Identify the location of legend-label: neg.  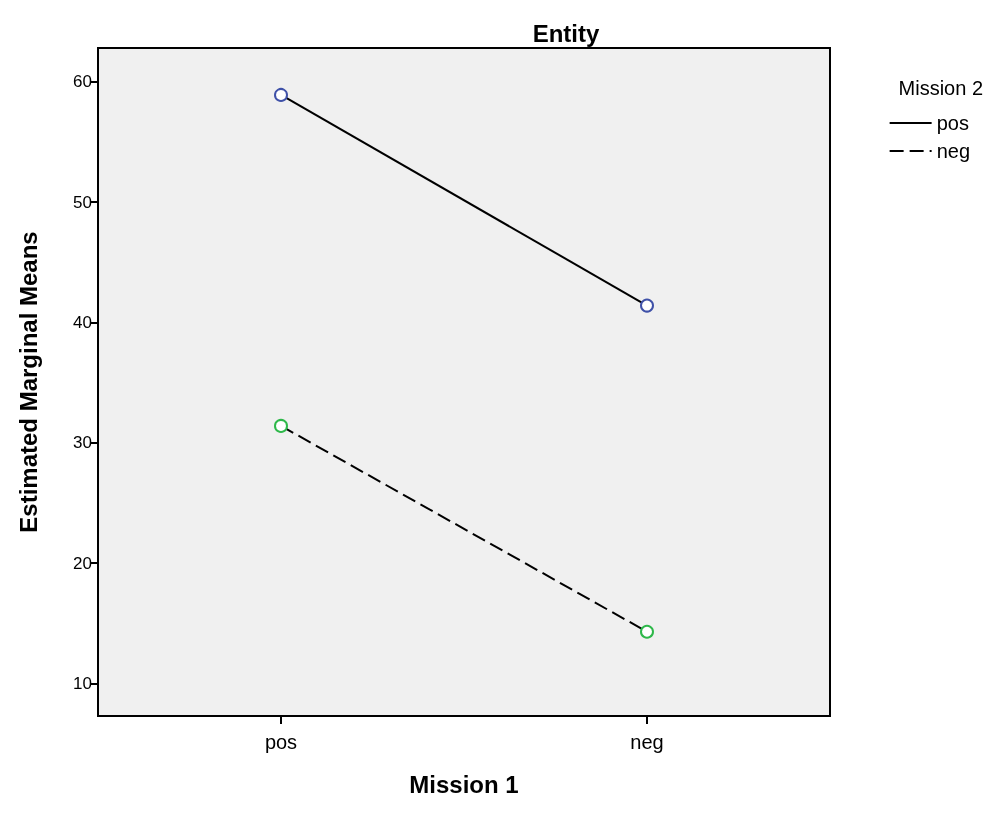
(953, 151).